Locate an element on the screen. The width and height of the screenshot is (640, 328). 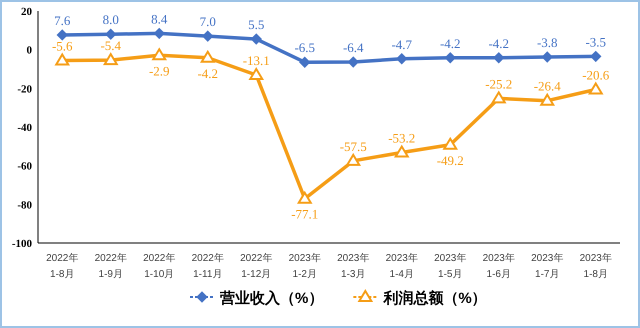
x-tick-label: 2022年 1-12月 is located at coordinates (256, 266).